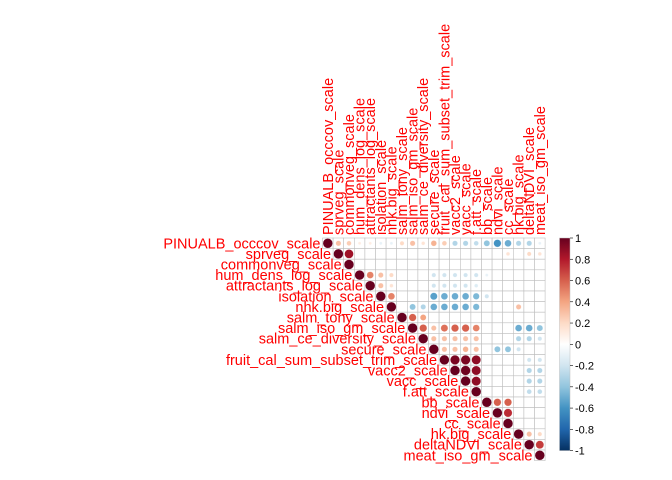 This screenshot has height=480, width=672. I want to click on column-label-cc_scale: cc_scale, so click(509, 207).